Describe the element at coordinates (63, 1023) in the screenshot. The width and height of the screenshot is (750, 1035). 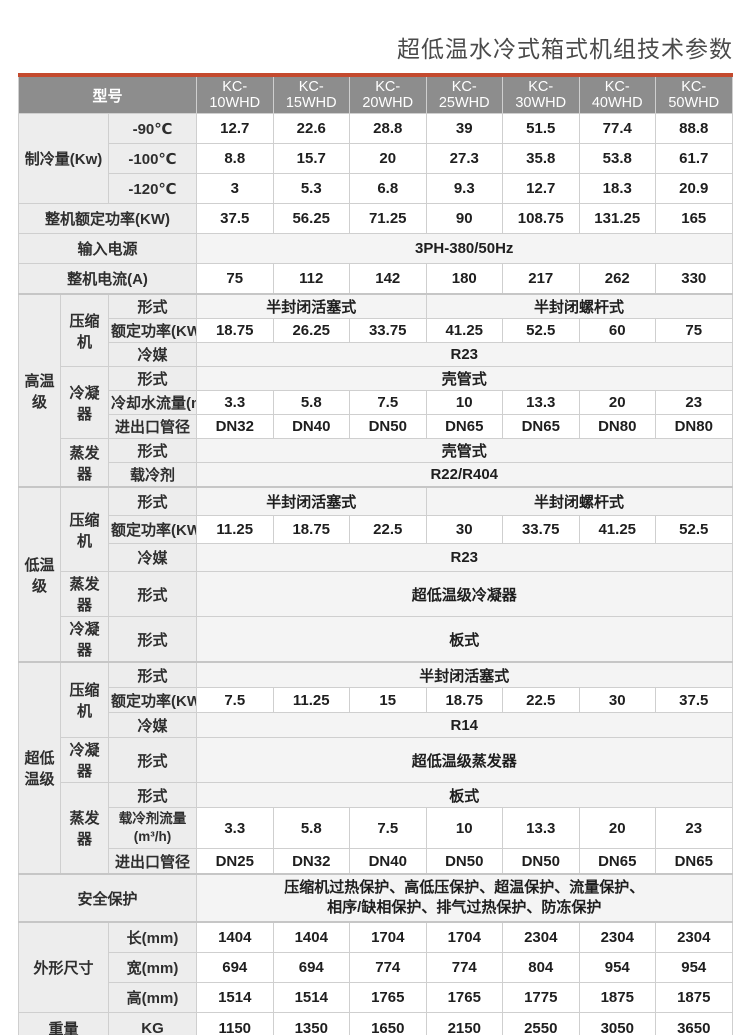
I see `weight-label: 重量` at that location.